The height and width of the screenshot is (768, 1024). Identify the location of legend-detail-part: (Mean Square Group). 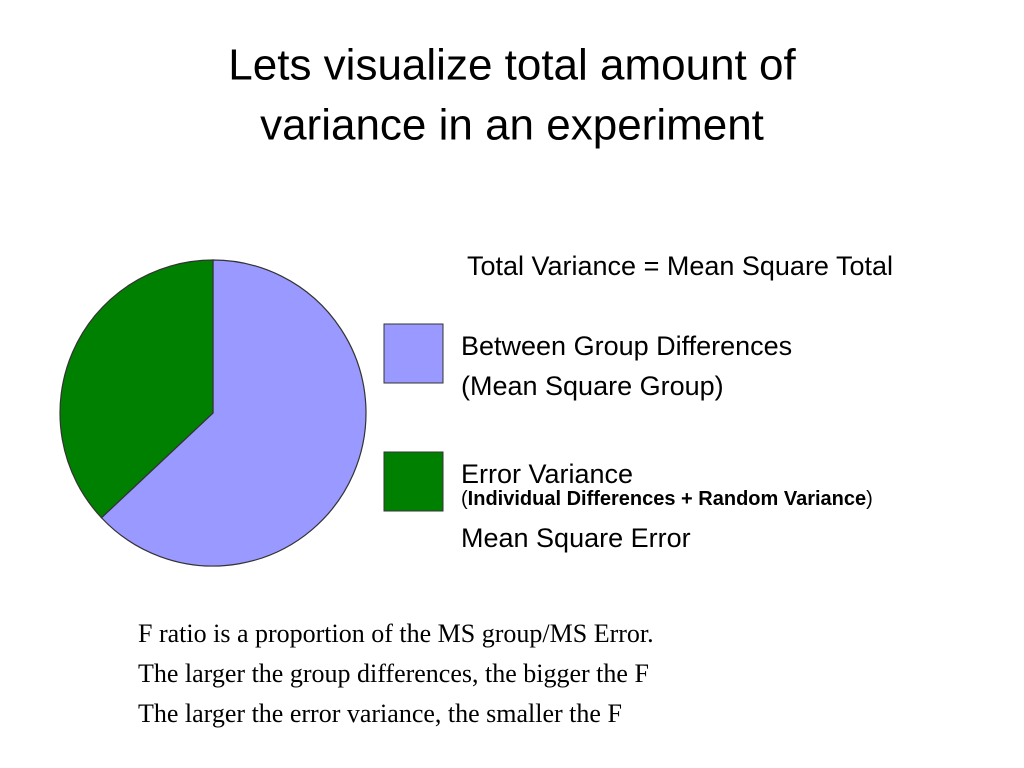
(592, 386).